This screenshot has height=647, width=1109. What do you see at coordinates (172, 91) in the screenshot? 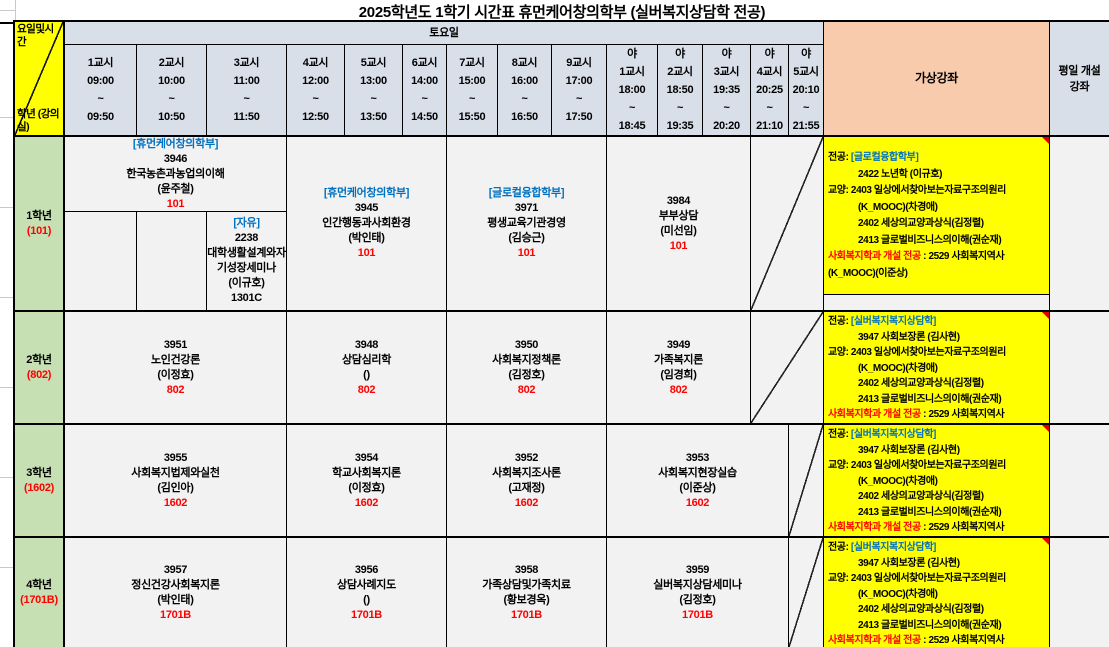
I see `period-header-2: 2교시 10:00 ~10:50` at bounding box center [172, 91].